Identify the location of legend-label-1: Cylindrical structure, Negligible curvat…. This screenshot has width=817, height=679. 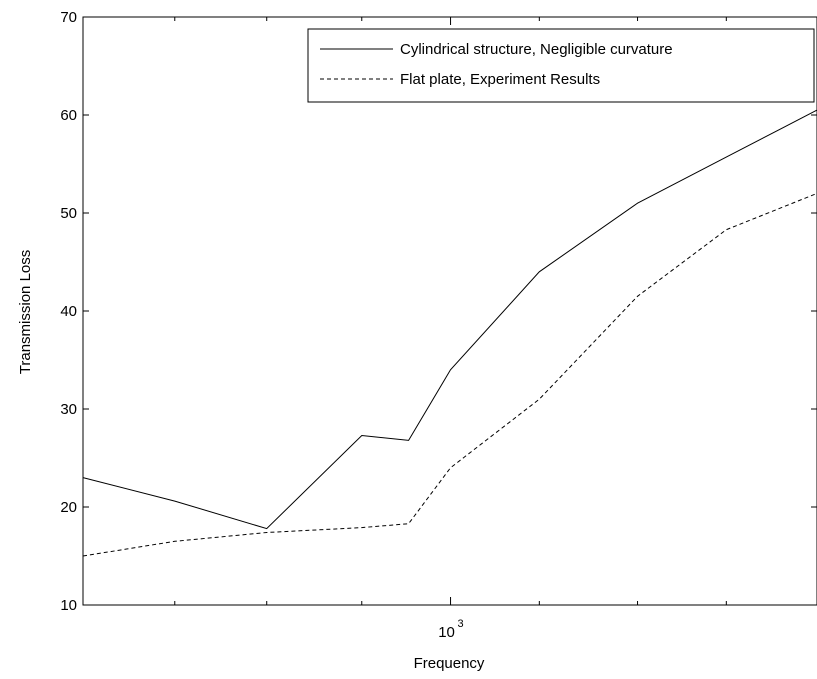
(536, 49).